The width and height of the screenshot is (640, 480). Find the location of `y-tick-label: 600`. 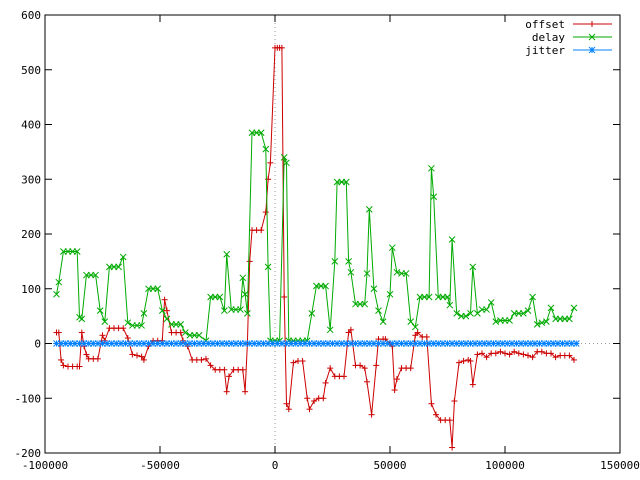

y-tick-label: 600 is located at coordinates (31, 15).